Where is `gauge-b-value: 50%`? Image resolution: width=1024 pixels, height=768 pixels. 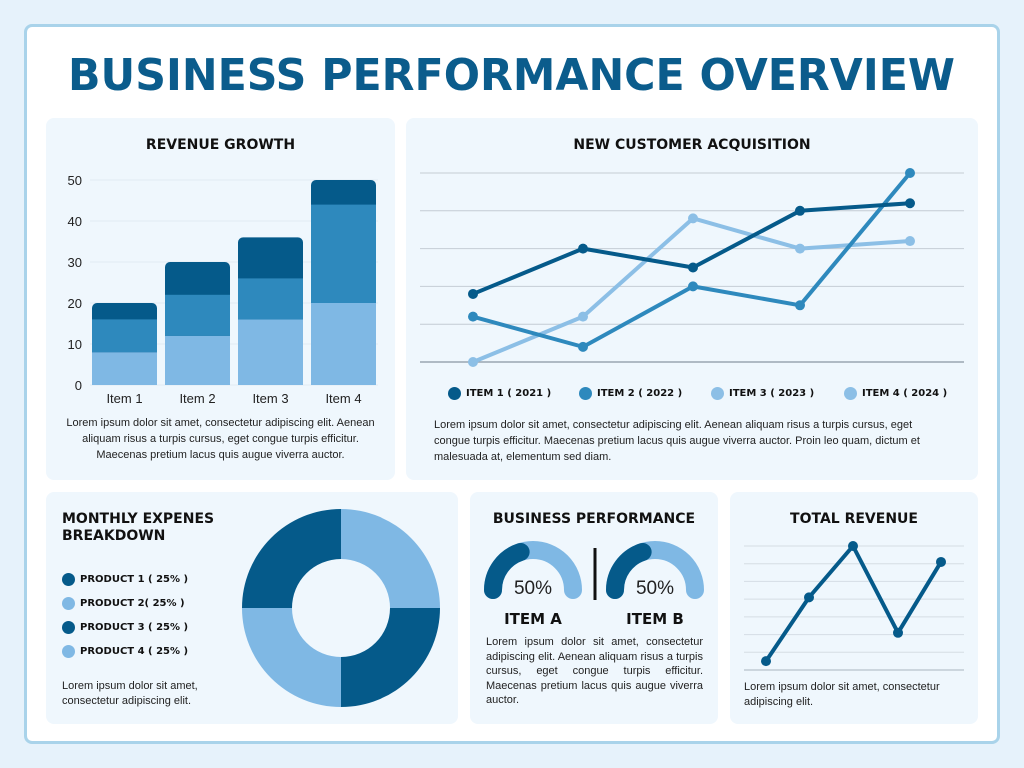 gauge-b-value: 50% is located at coordinates (655, 588).